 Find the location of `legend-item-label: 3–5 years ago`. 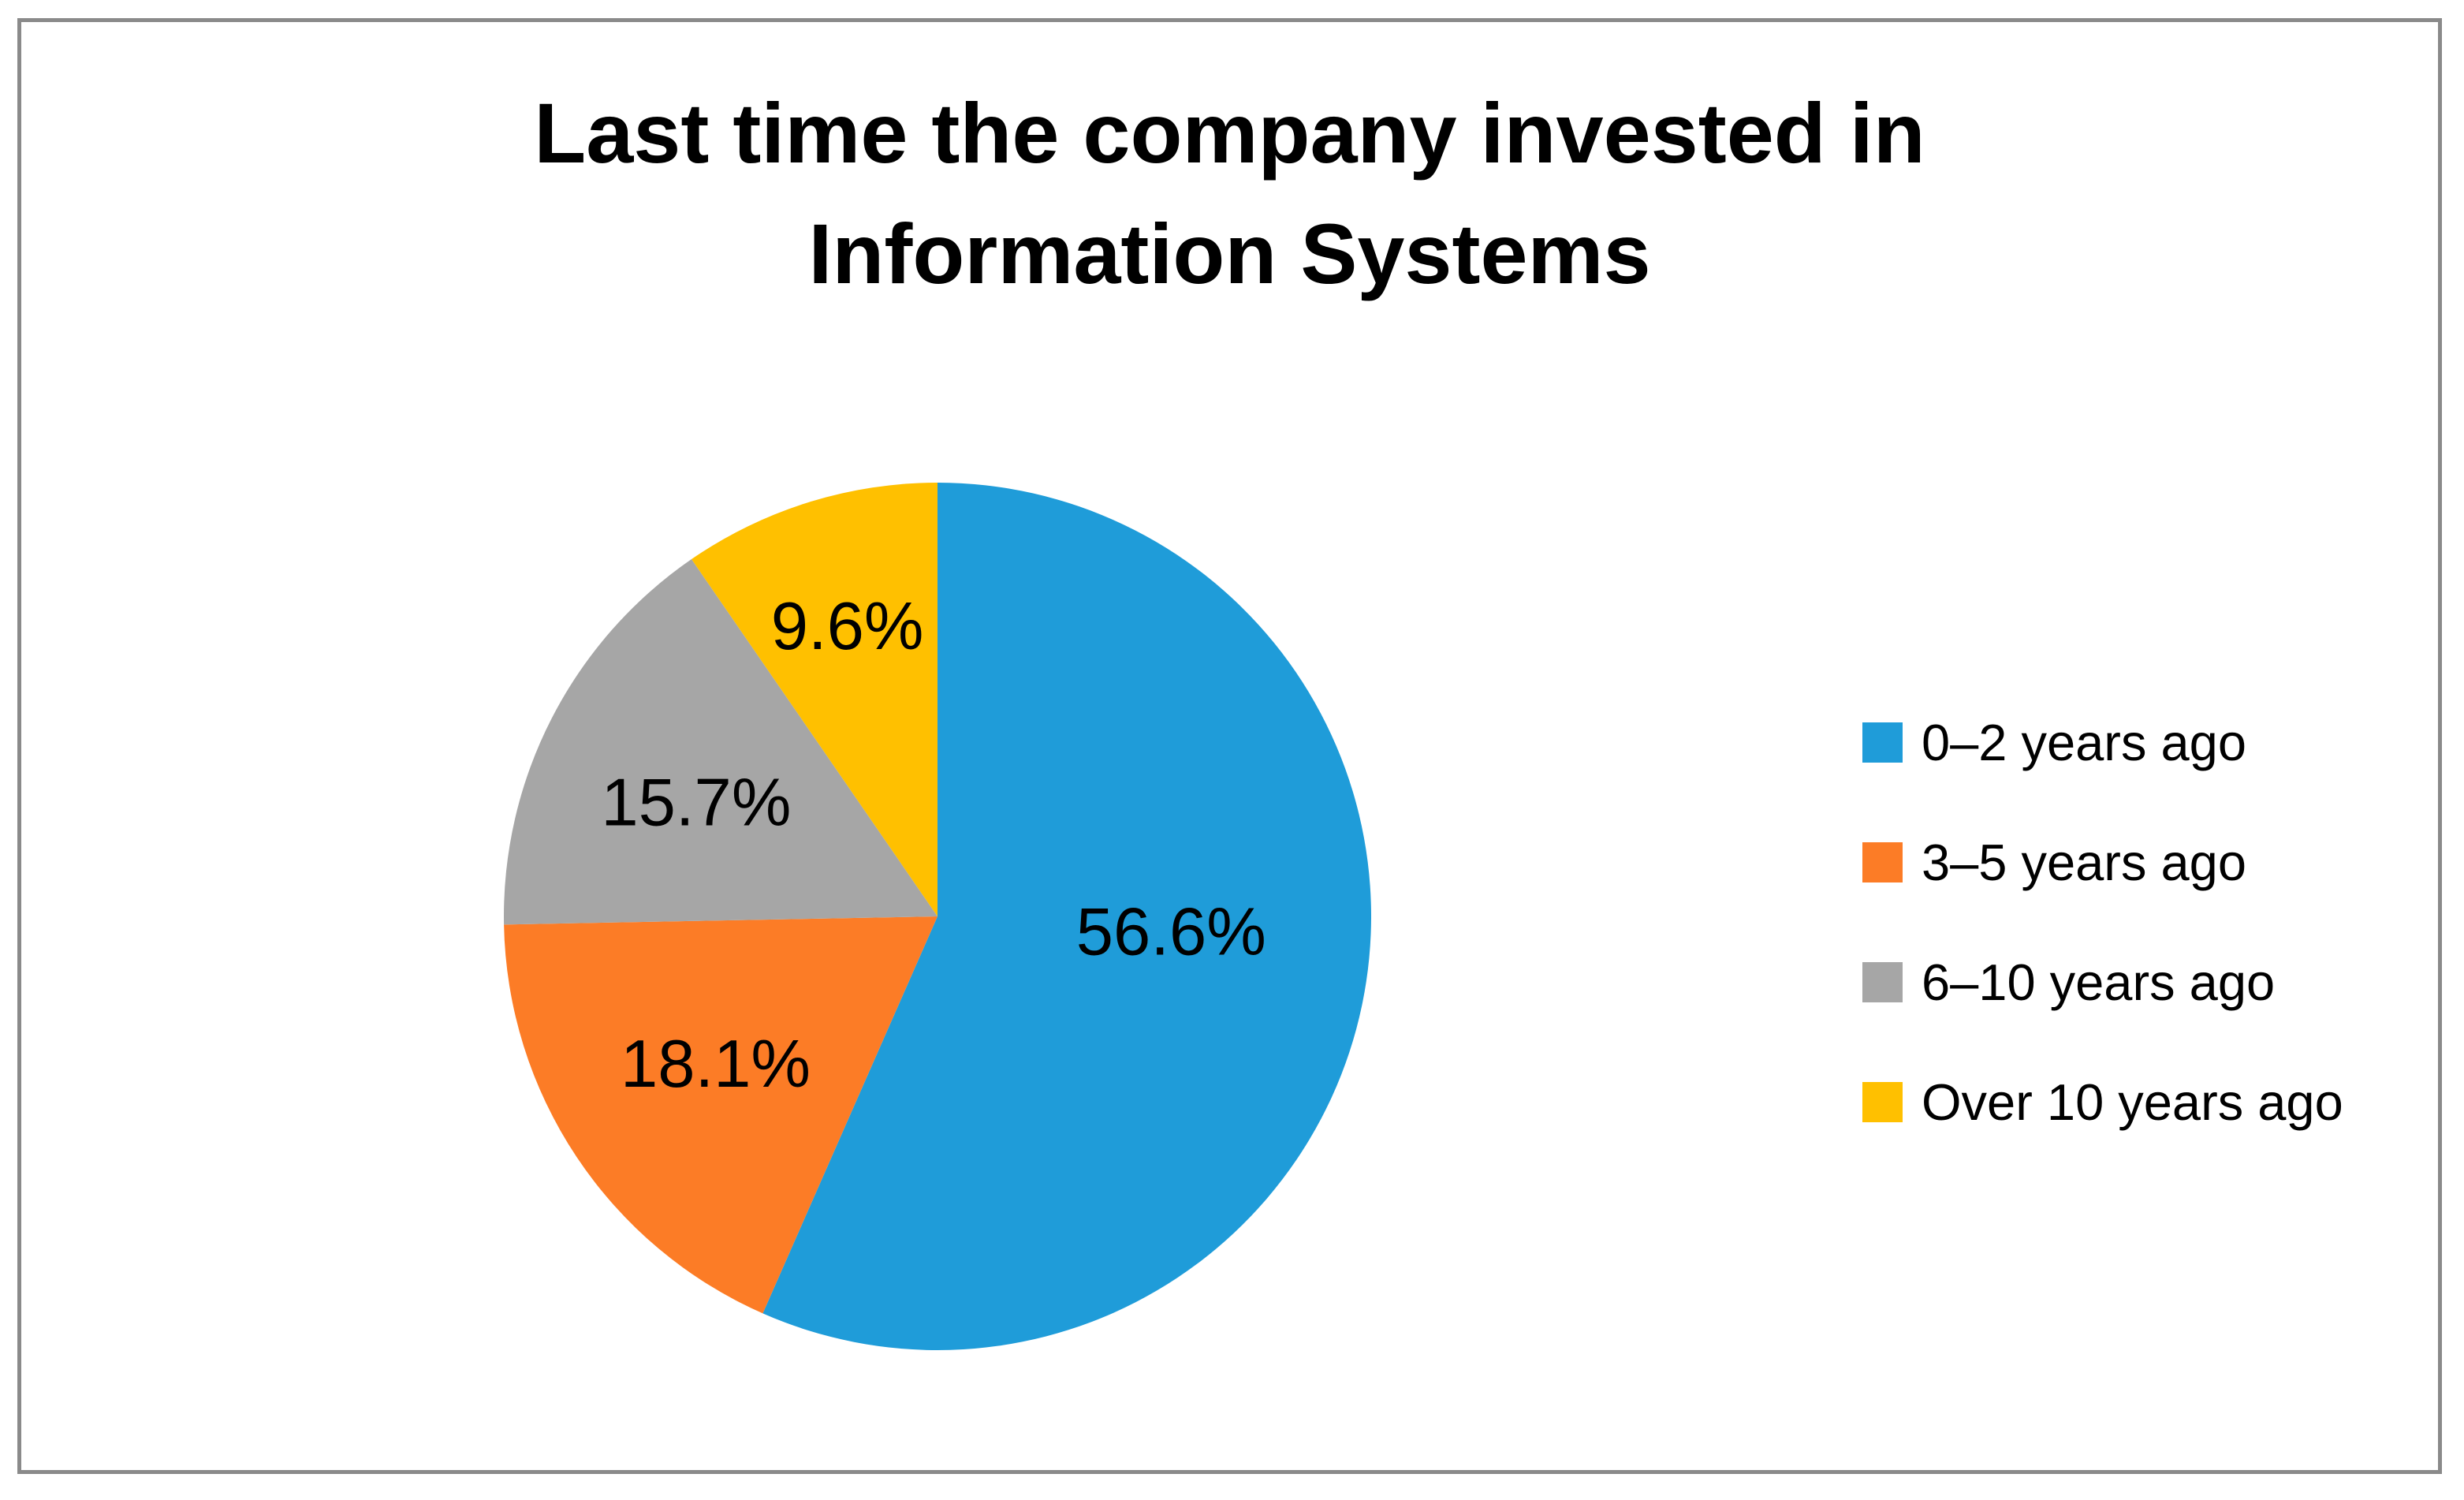

legend-item-label: 3–5 years ago is located at coordinates (2084, 862).